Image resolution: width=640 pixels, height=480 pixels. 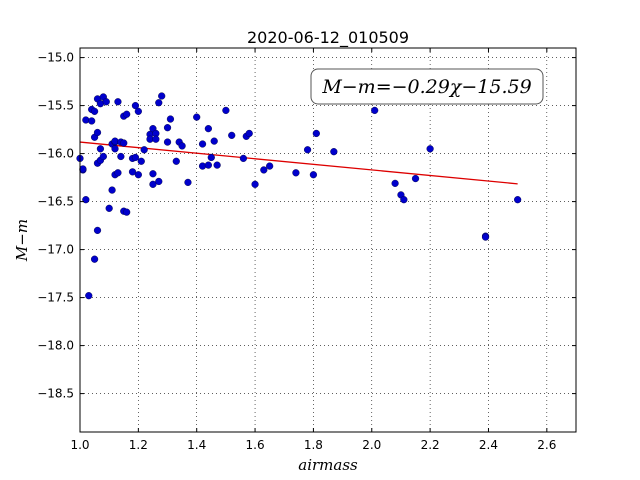 What do you see at coordinates (55, 226) in the screenshot?
I see `y-tick-labels: −15.0 −15.5 −16.0 −16.5 −17.0 −17.5 −18.0 −18.5` at bounding box center [55, 226].